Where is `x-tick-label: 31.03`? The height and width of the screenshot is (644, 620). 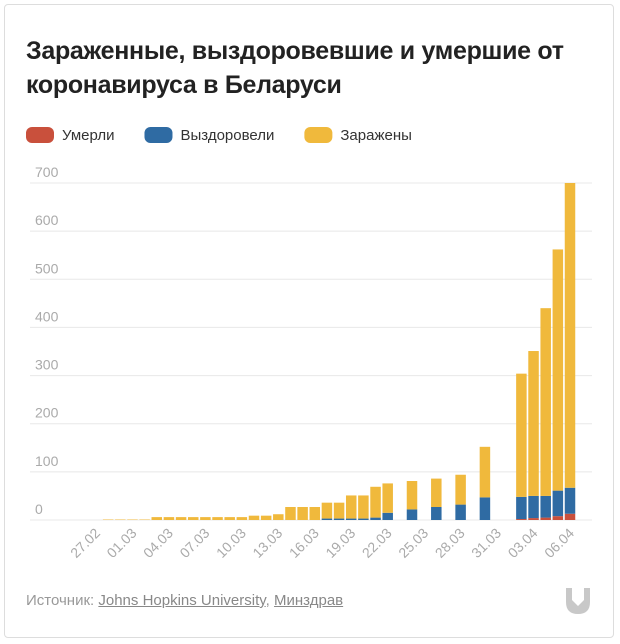
x-tick-label: 31.03 is located at coordinates (486, 543).